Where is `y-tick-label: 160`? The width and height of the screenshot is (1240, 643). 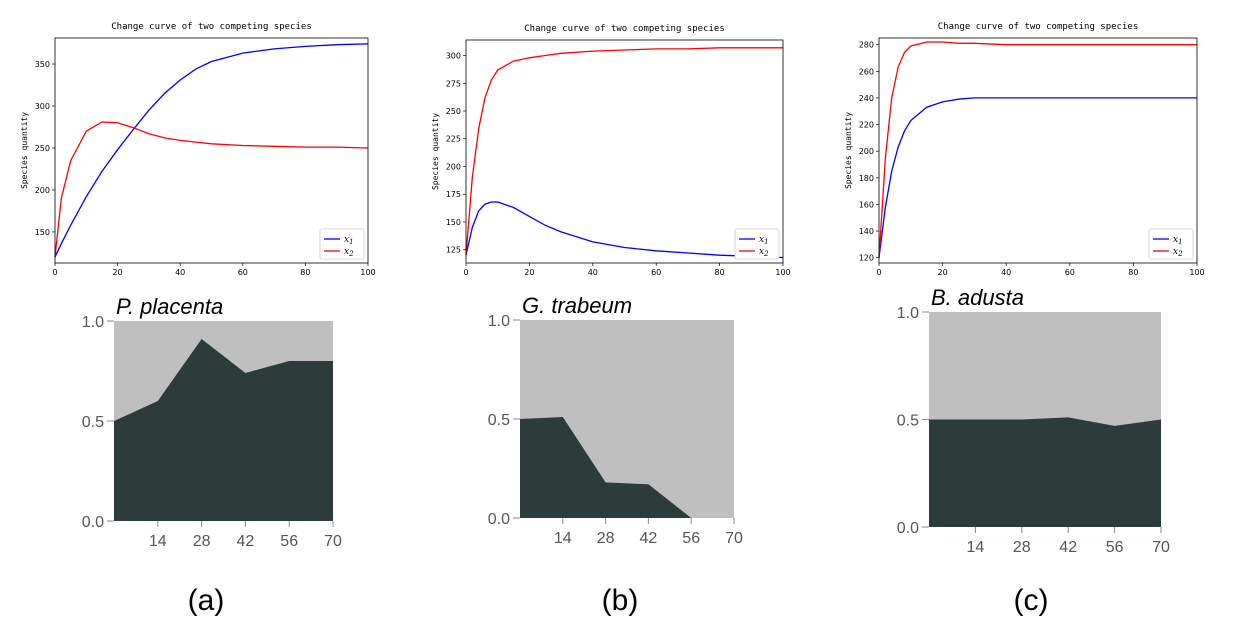 y-tick-label: 160 is located at coordinates (866, 204).